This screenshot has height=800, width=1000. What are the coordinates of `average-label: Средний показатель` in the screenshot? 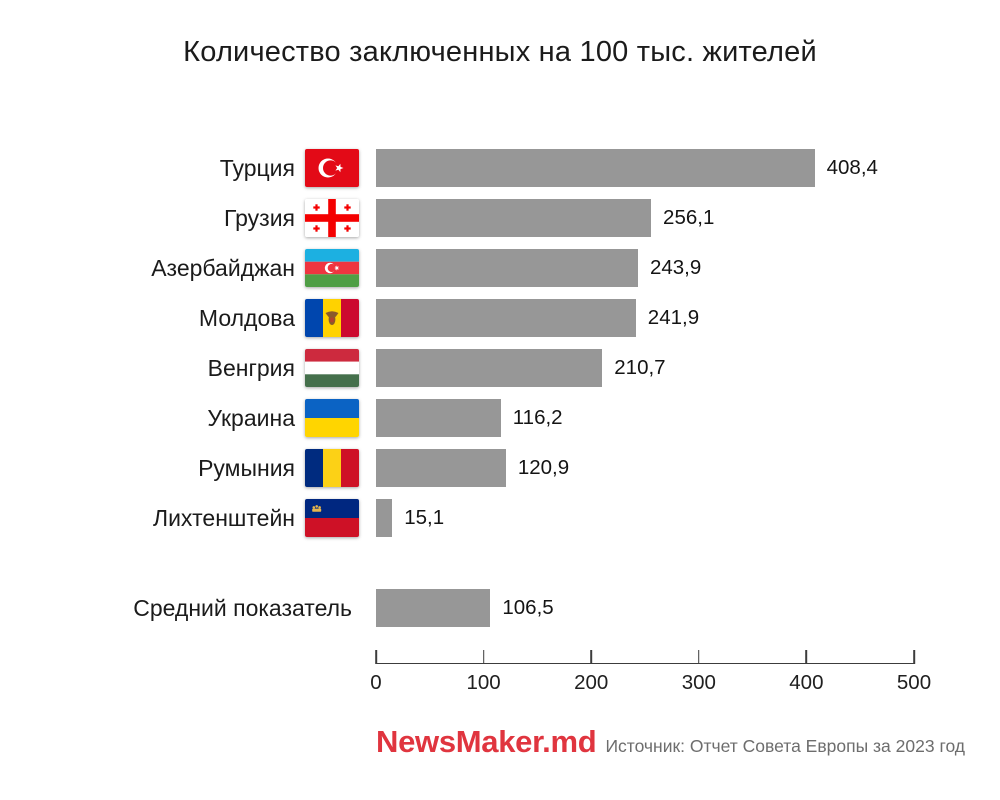 It's located at (242, 607).